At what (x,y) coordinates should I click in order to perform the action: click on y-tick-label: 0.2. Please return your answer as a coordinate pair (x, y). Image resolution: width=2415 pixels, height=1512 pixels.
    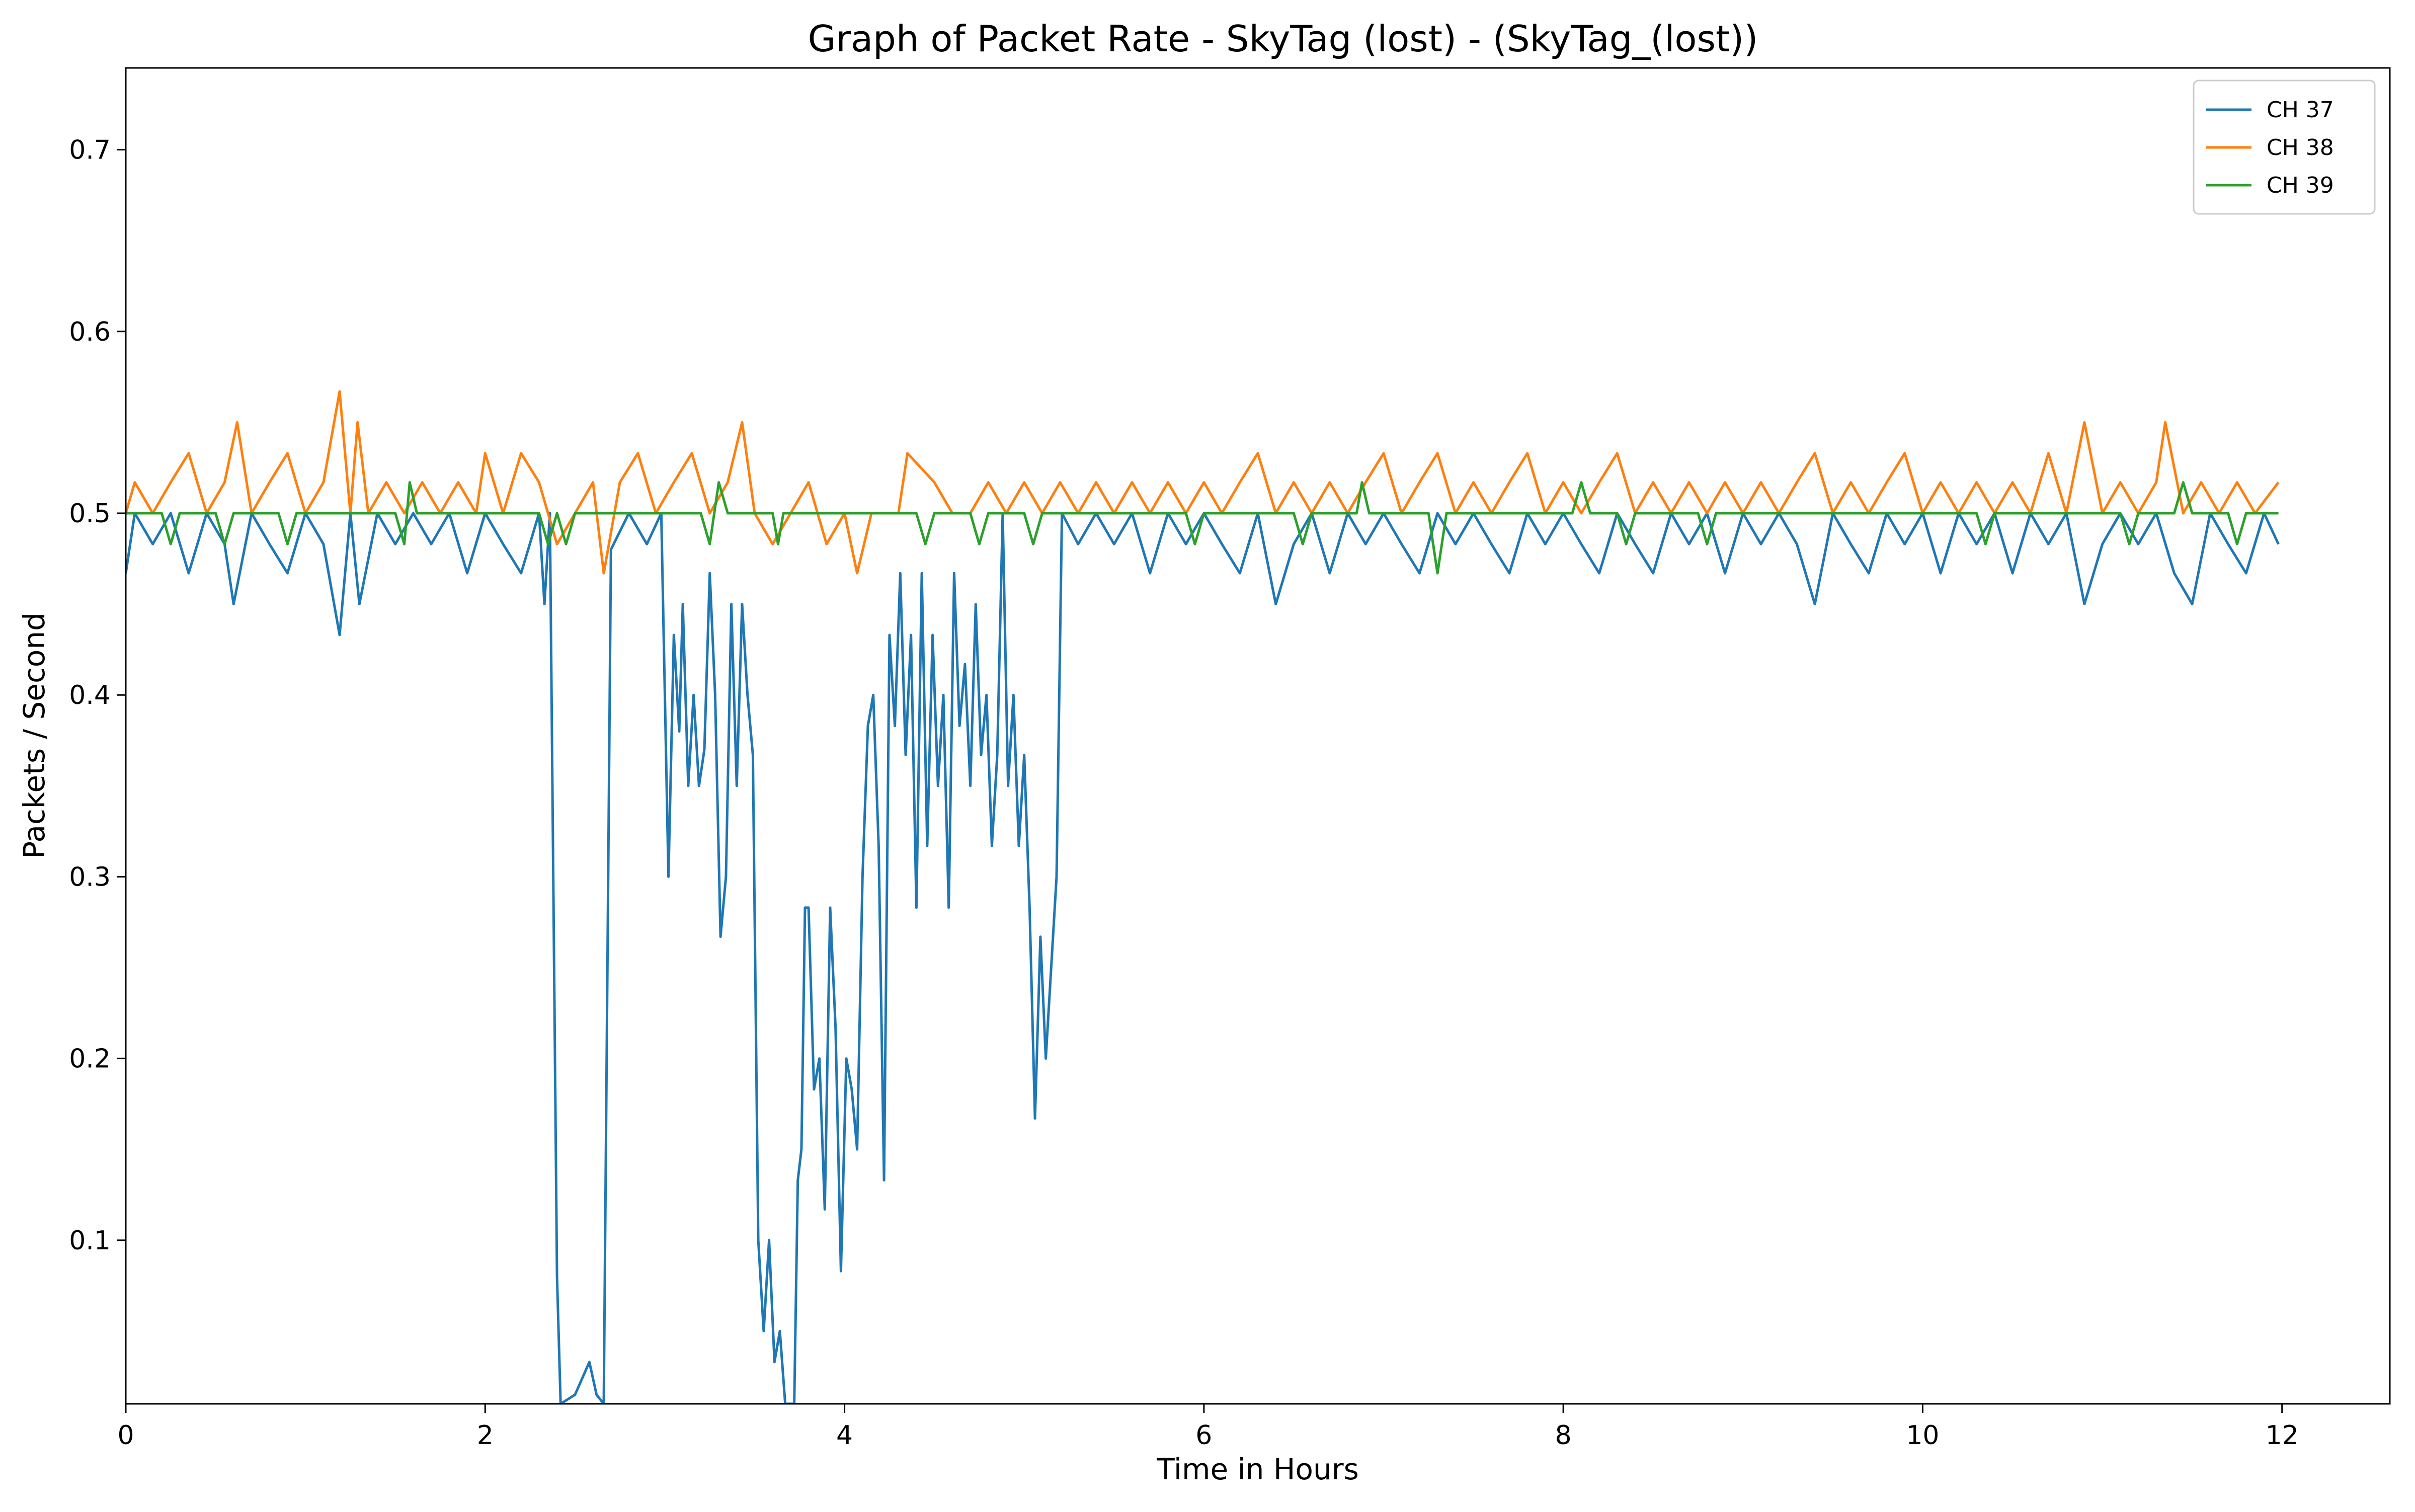
    Looking at the image, I should click on (90, 1059).